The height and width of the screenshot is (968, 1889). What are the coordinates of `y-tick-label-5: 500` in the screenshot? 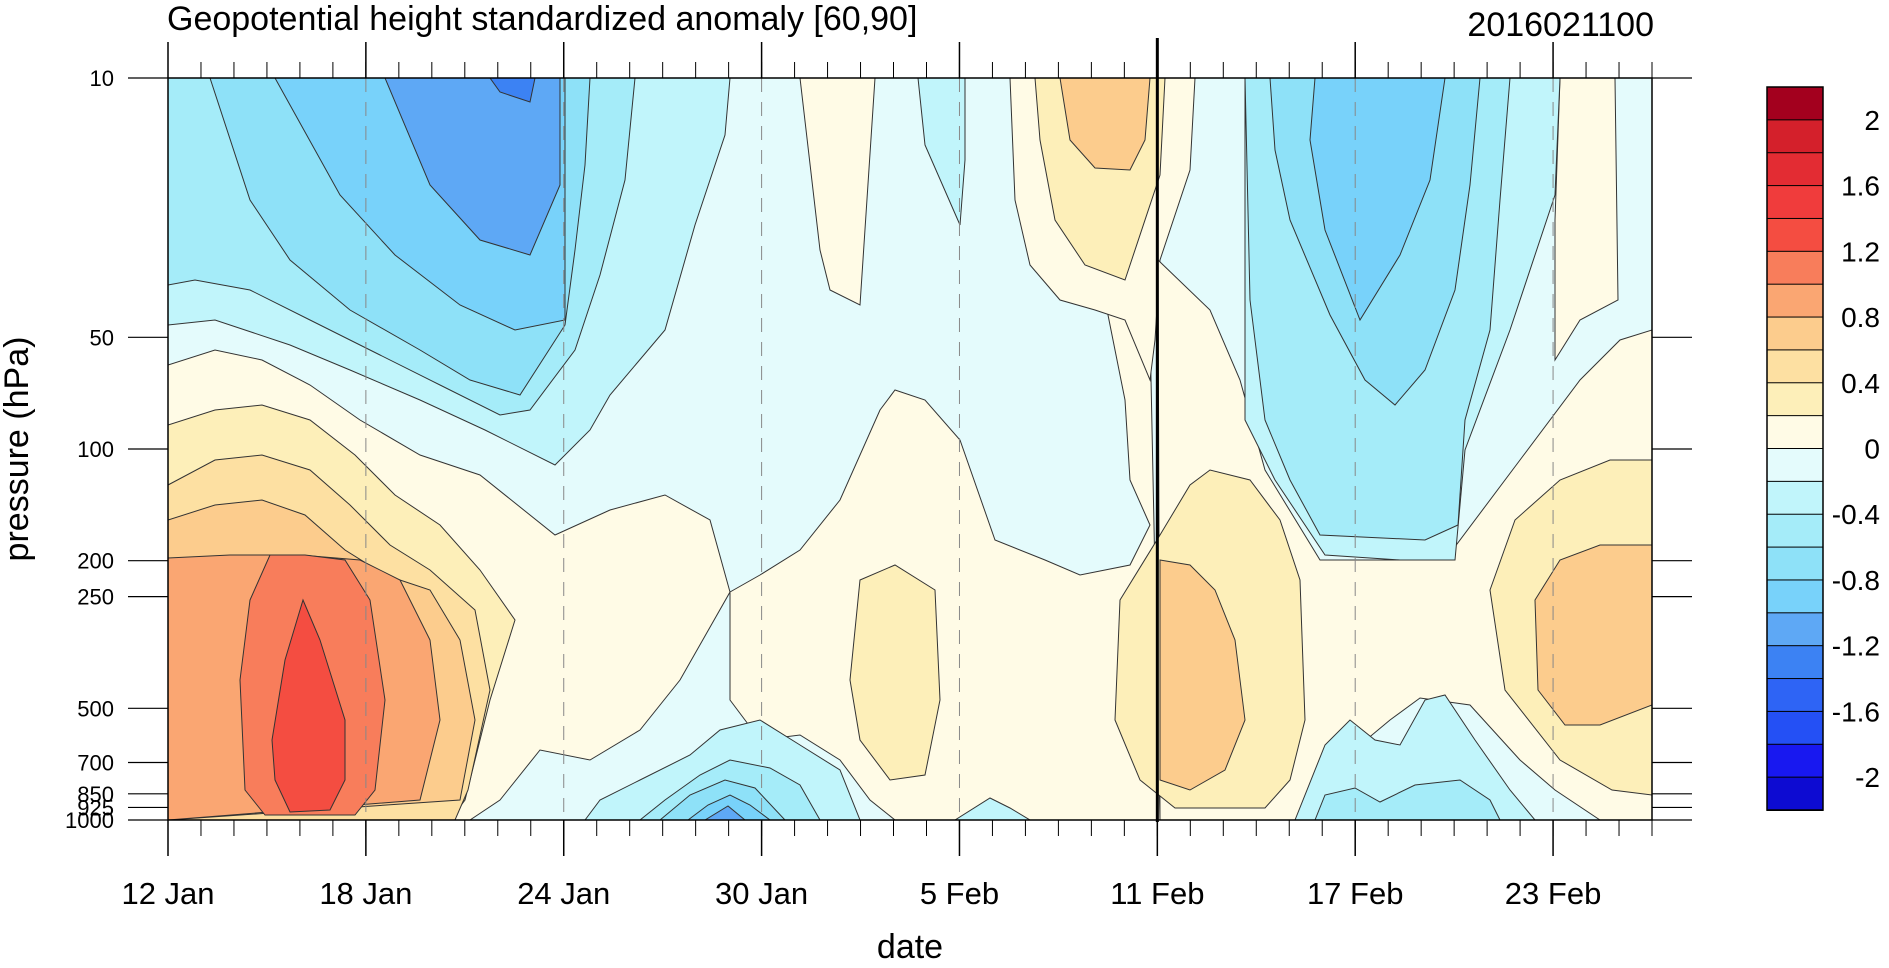 It's located at (95, 708).